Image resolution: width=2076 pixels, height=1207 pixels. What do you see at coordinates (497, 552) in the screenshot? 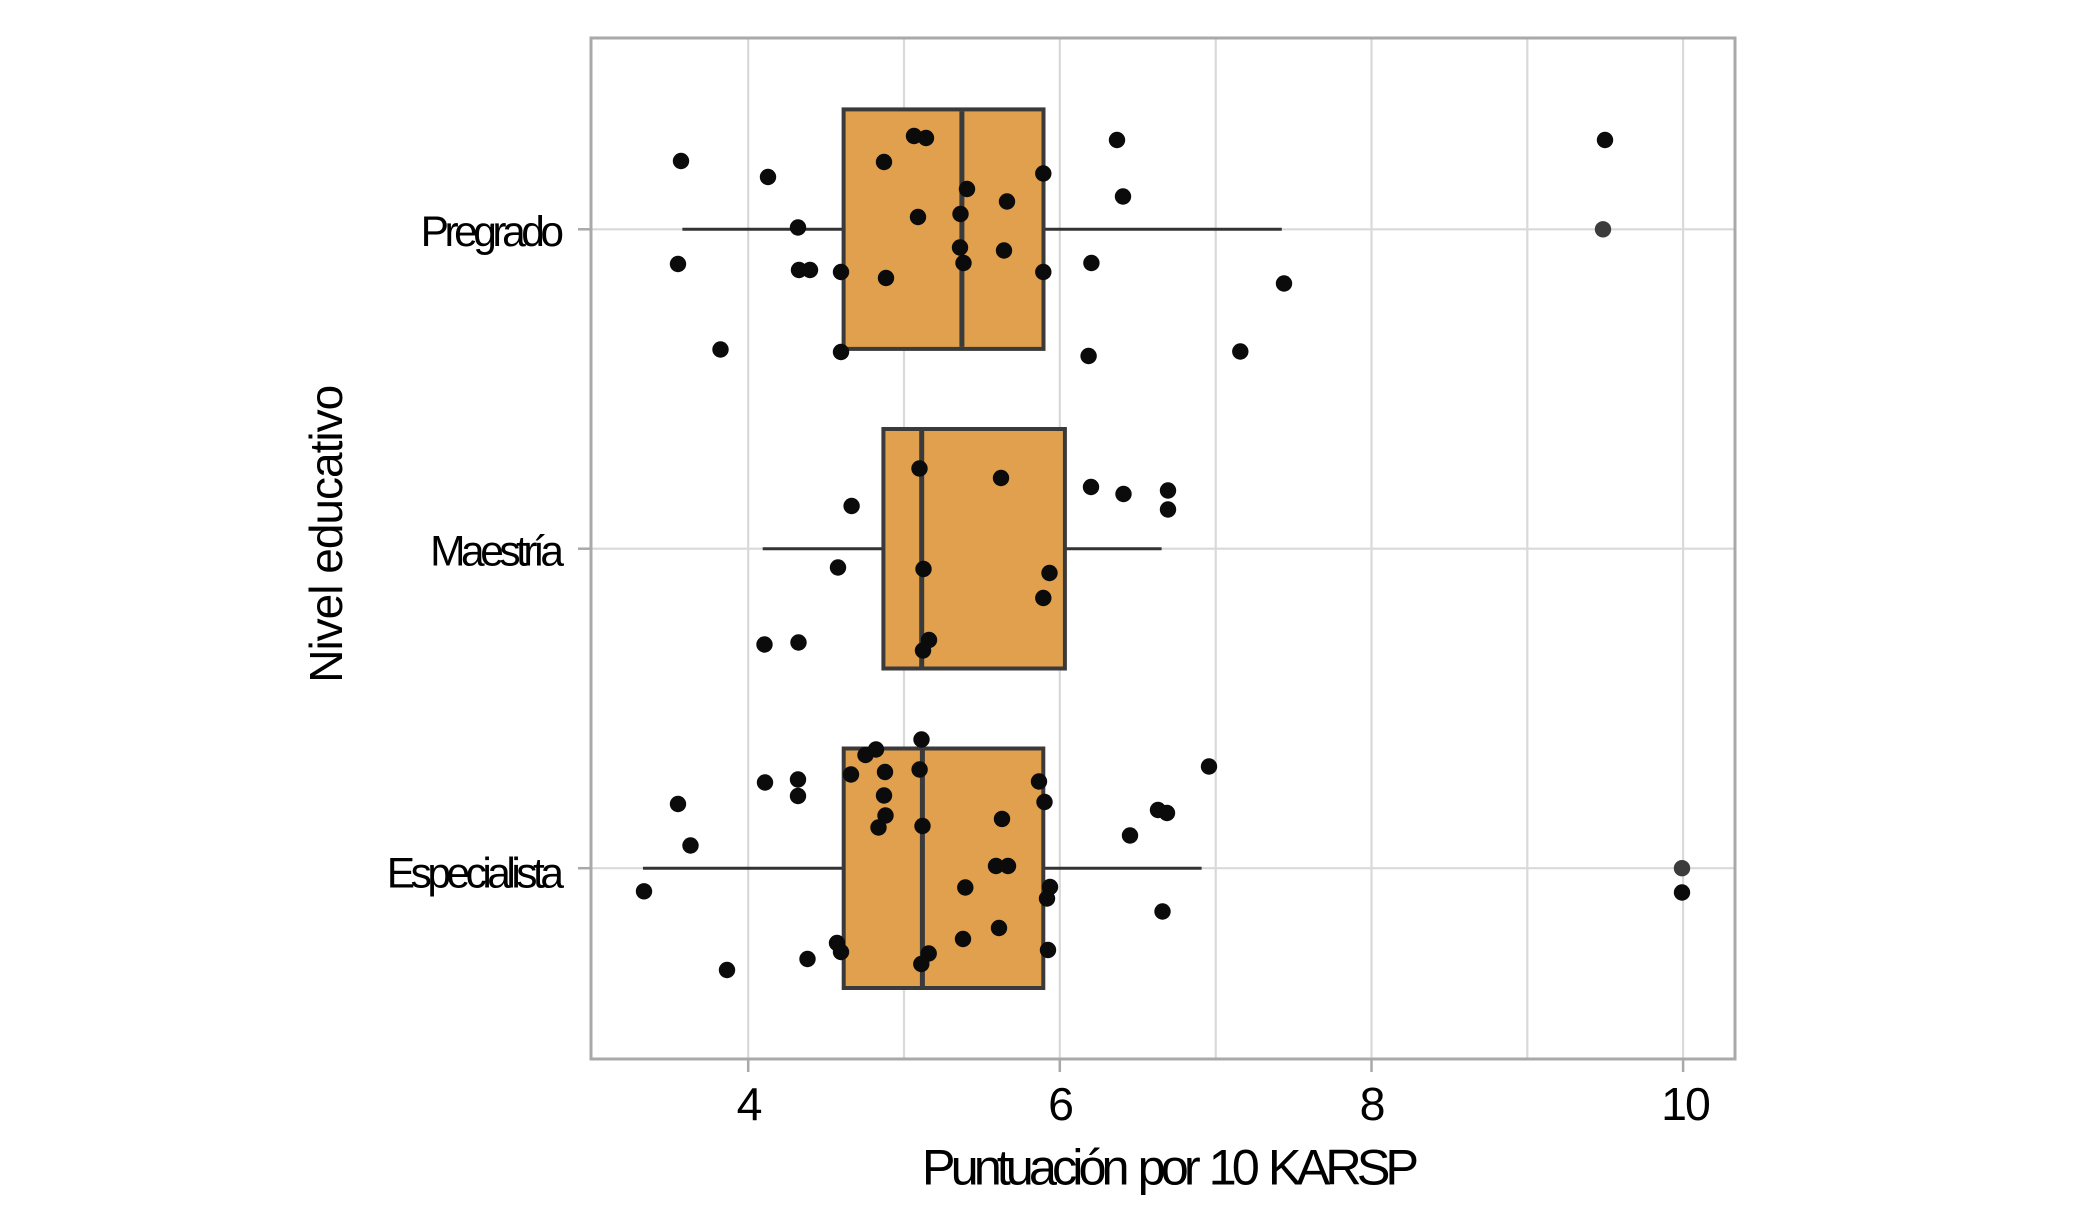
I see `svg-text: Maestría` at bounding box center [497, 552].